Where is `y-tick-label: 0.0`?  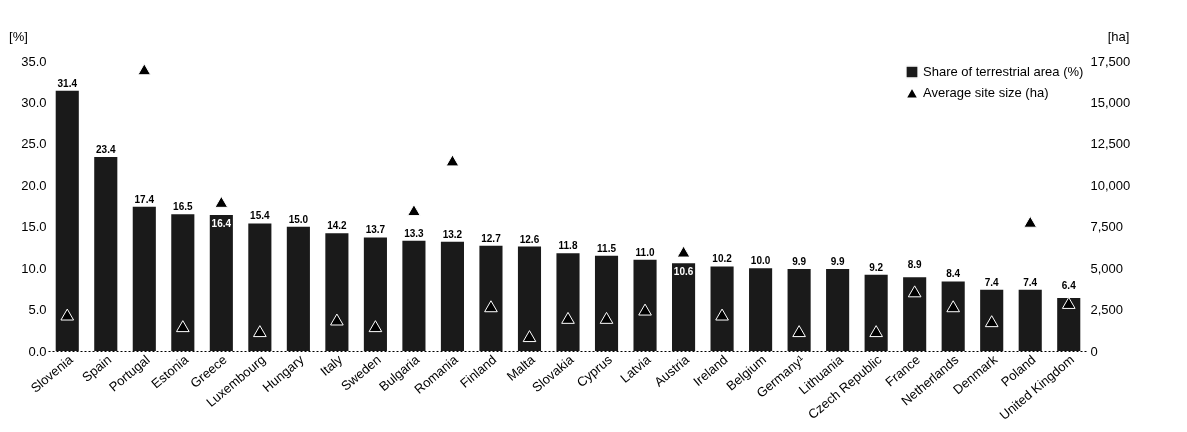
y-tick-label: 0.0 is located at coordinates (37, 351).